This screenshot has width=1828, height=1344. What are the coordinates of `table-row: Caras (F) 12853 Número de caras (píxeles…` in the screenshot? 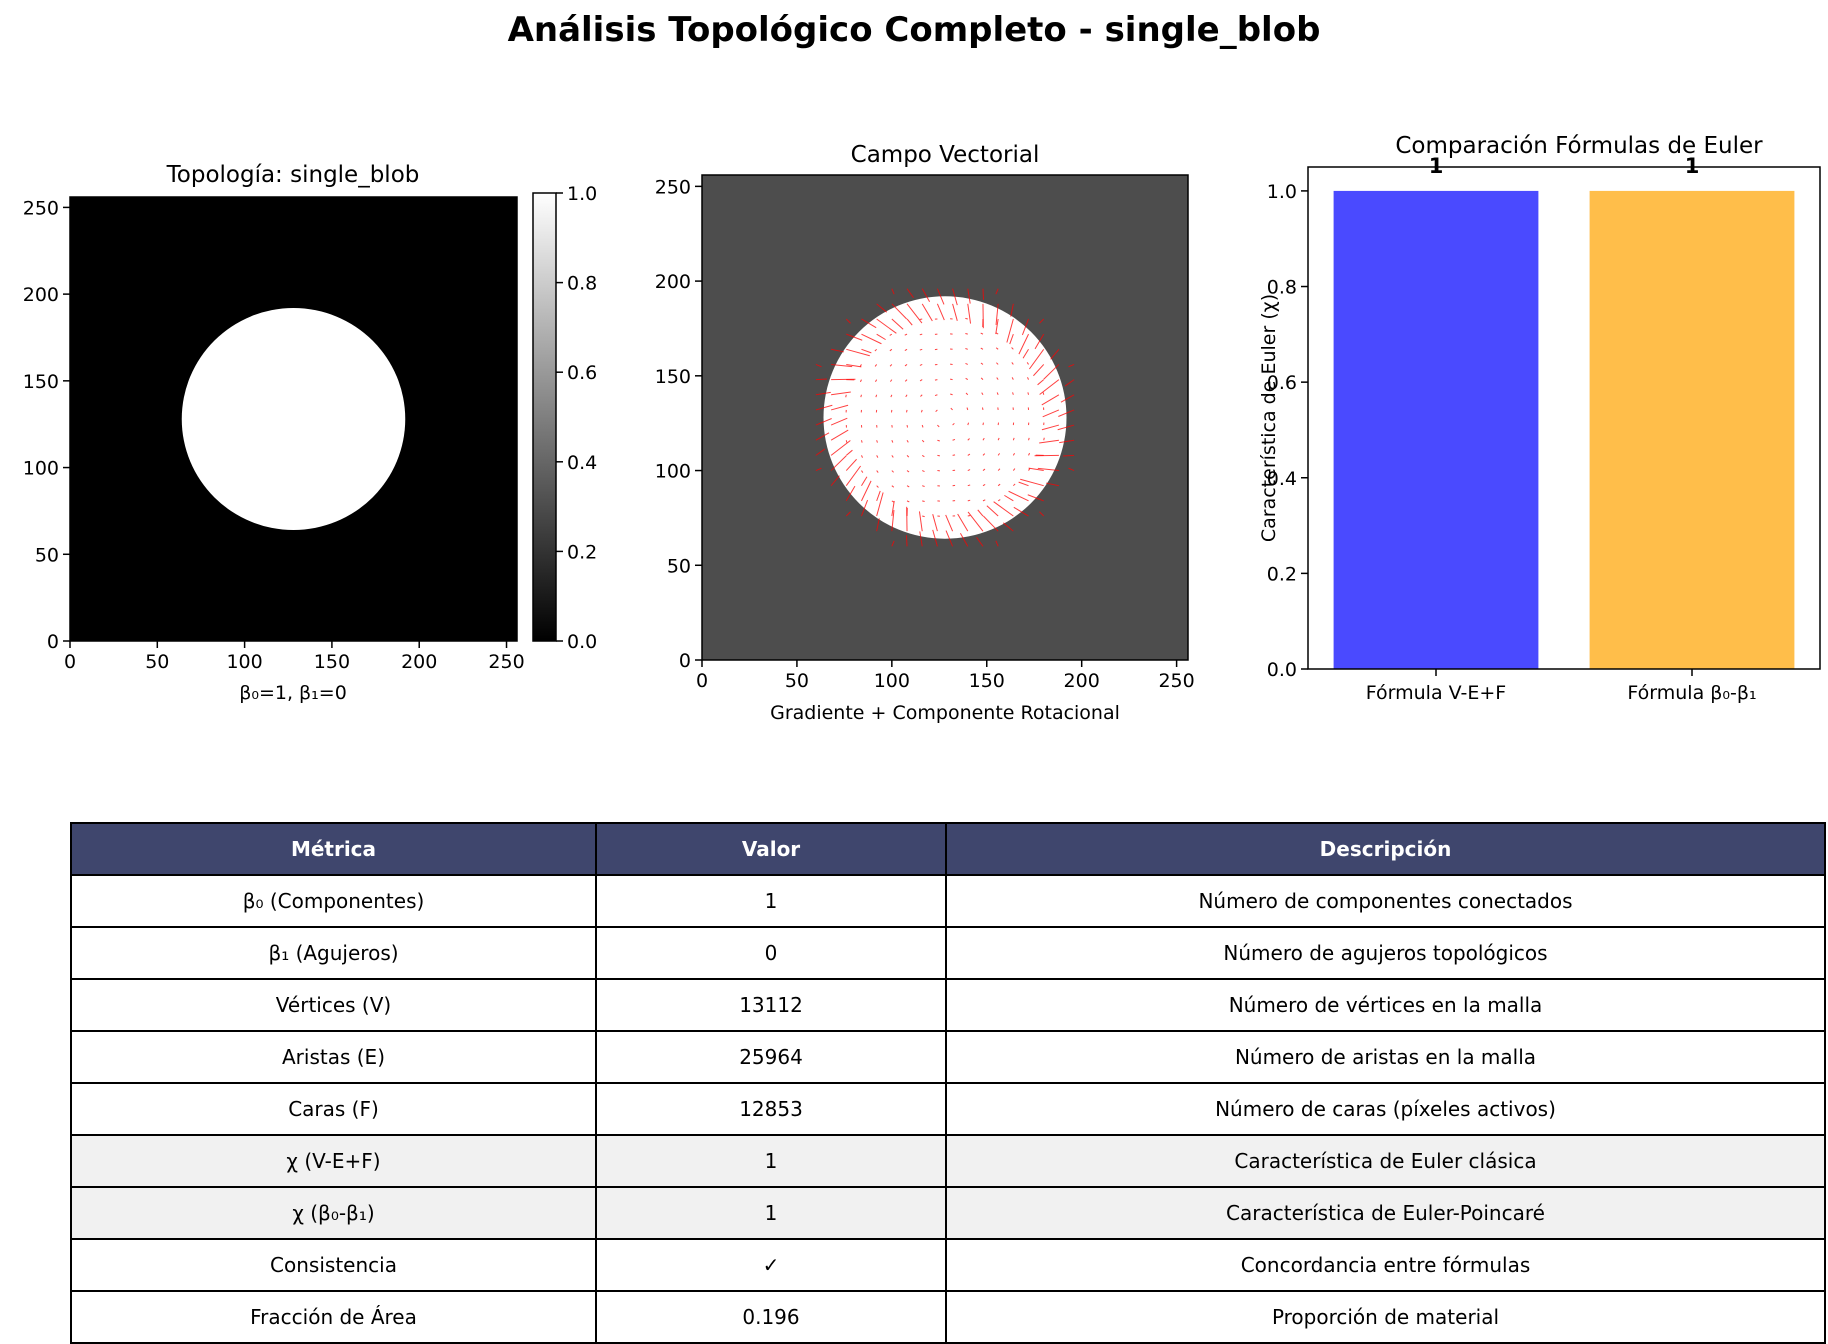 It's located at (948, 1109).